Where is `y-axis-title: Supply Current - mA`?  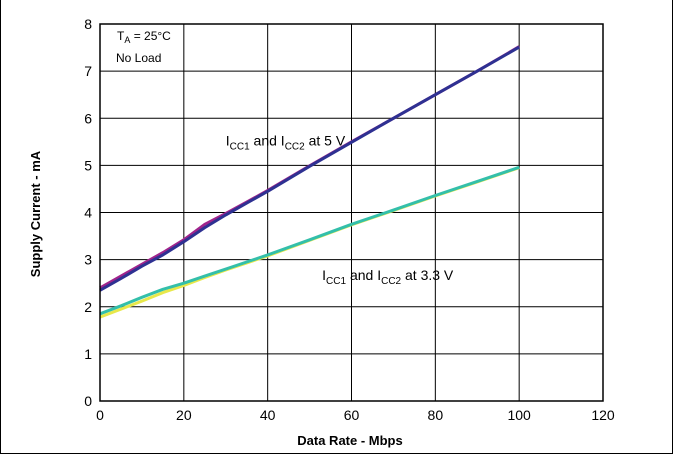 y-axis-title: Supply Current - mA is located at coordinates (35, 213).